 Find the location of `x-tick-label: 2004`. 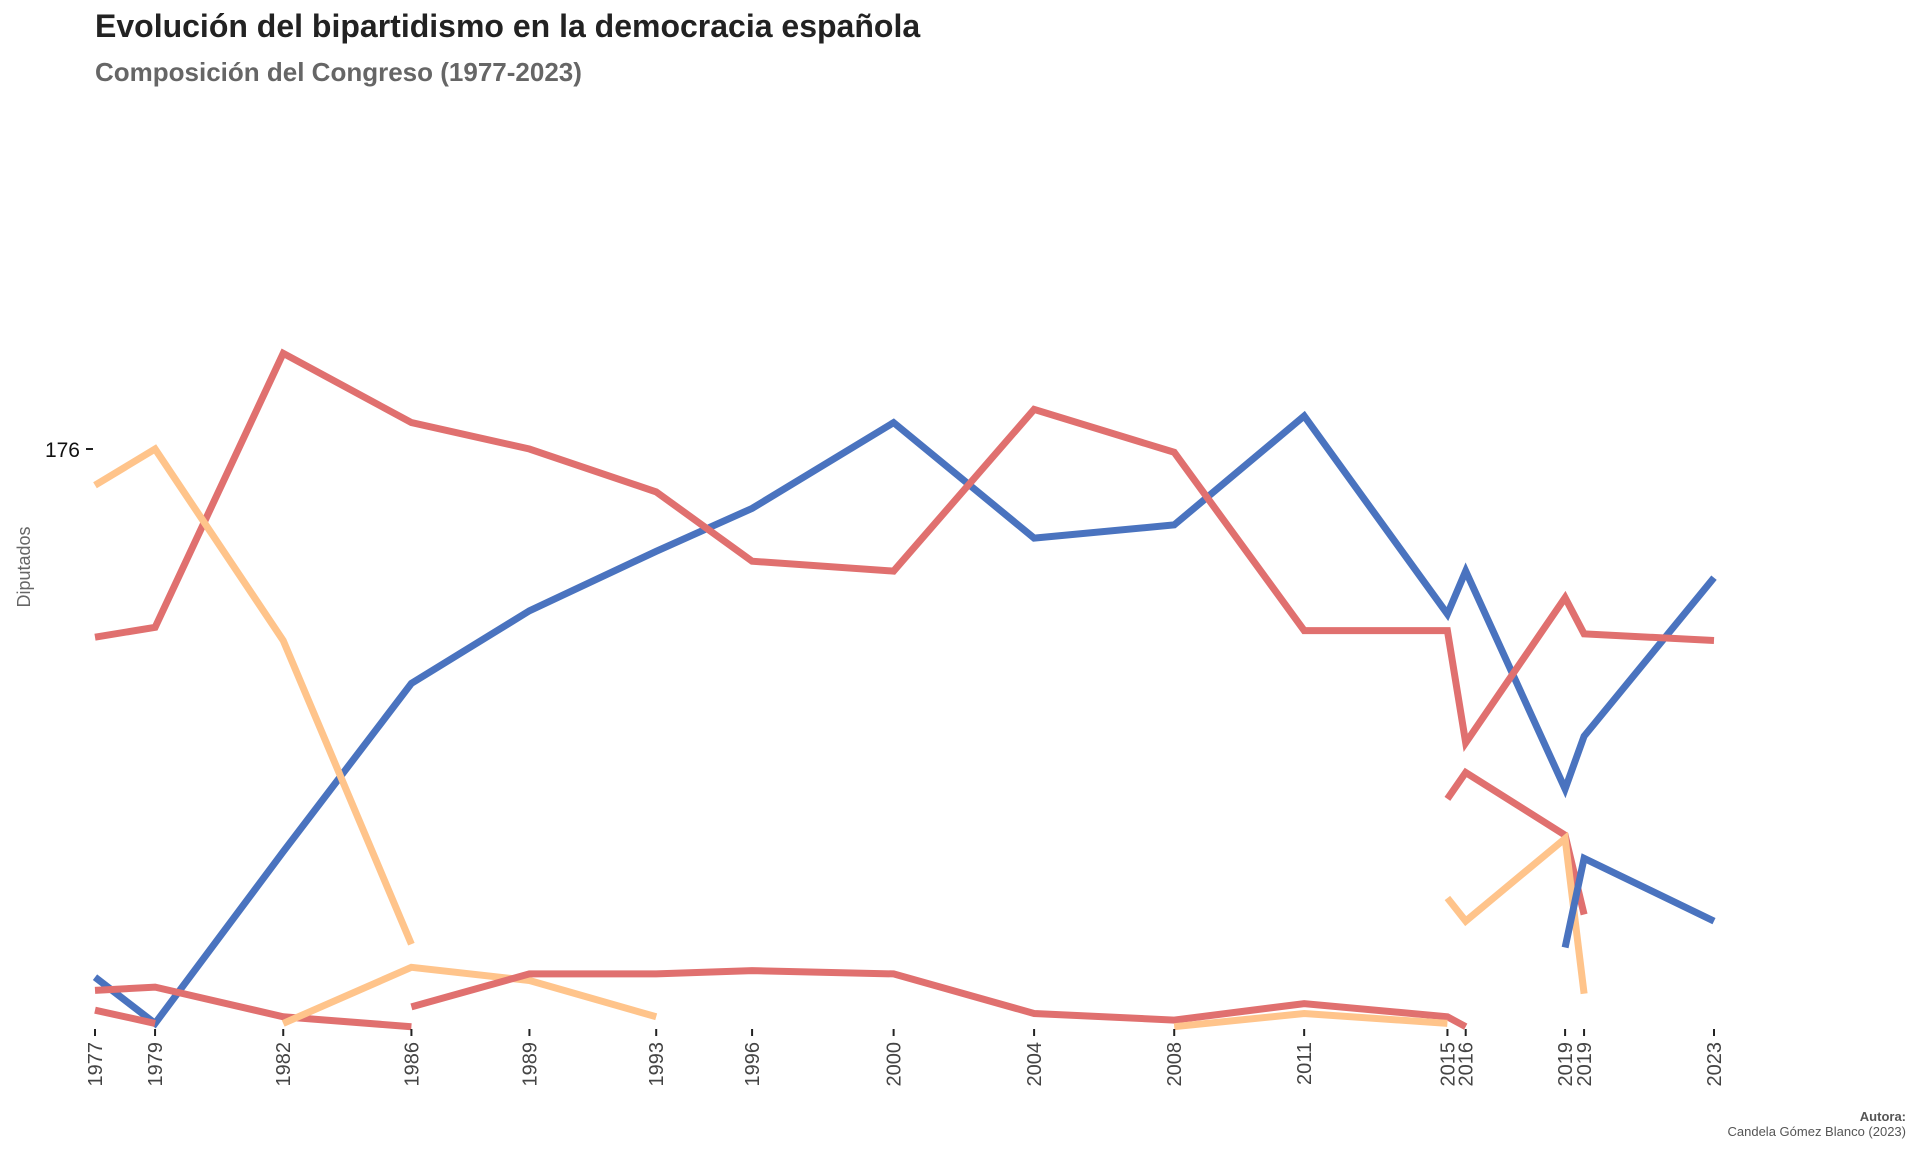

x-tick-label: 2004 is located at coordinates (1035, 1064).